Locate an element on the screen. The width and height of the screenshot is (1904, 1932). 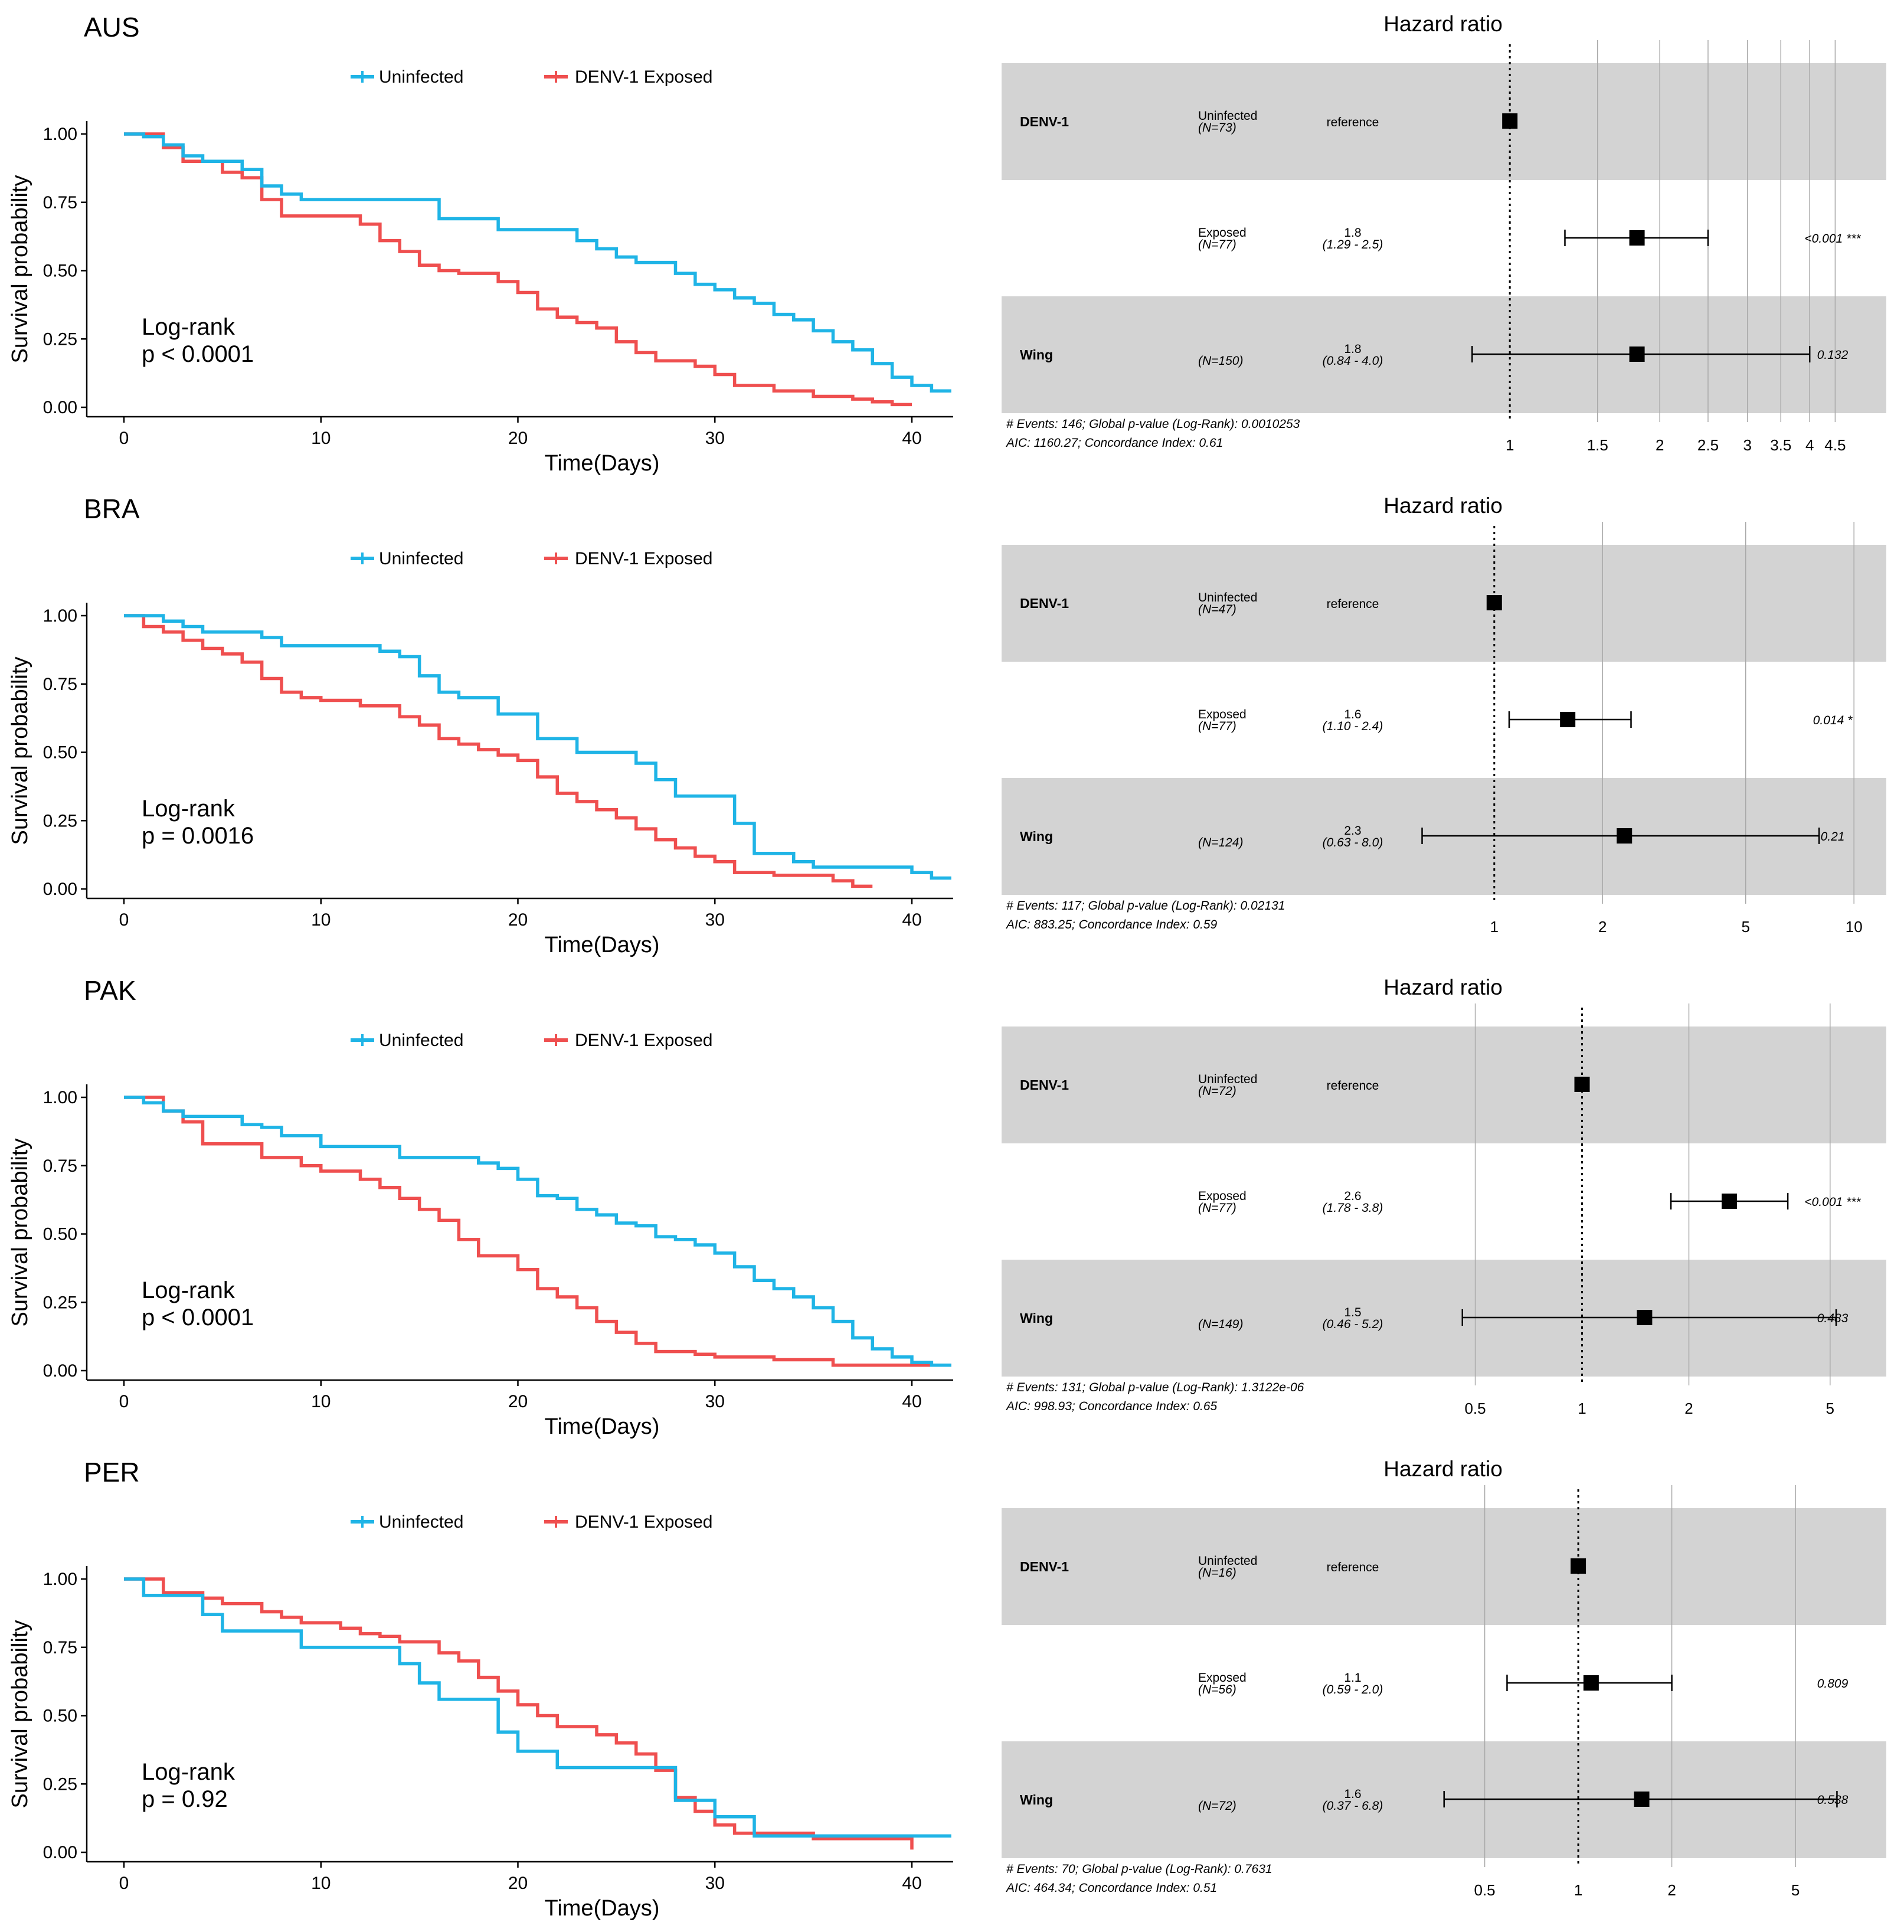
hr-n-label: (N=73) is located at coordinates (1217, 128).